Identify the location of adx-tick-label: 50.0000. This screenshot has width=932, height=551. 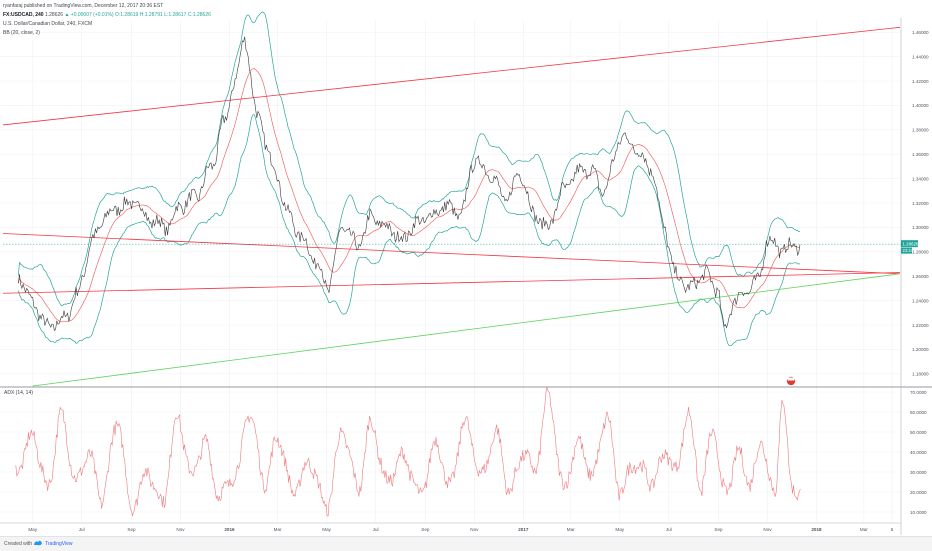
(918, 432).